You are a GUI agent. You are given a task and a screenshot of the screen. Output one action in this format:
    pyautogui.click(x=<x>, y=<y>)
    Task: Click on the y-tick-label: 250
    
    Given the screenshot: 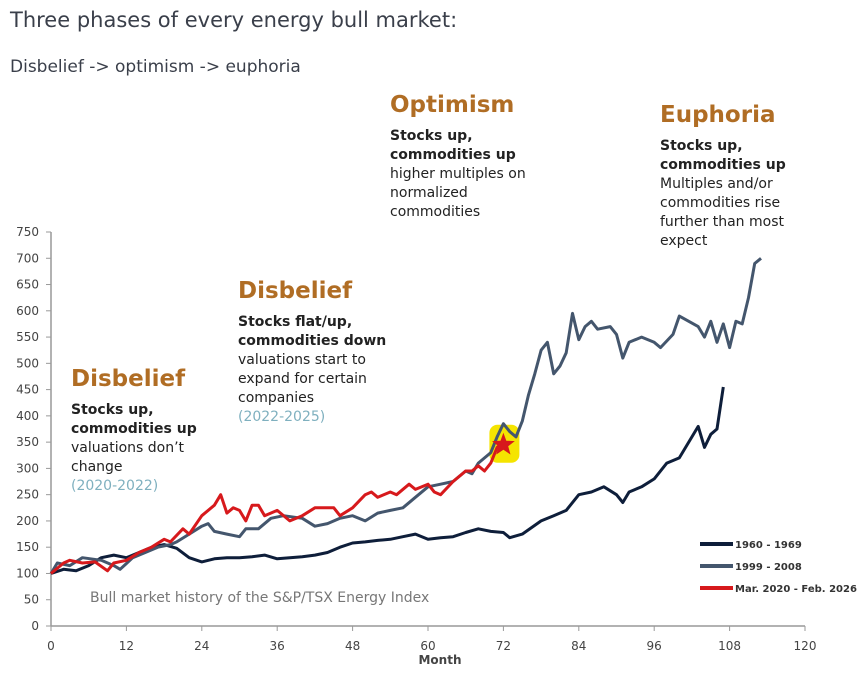 What is the action you would take?
    pyautogui.click(x=27, y=495)
    